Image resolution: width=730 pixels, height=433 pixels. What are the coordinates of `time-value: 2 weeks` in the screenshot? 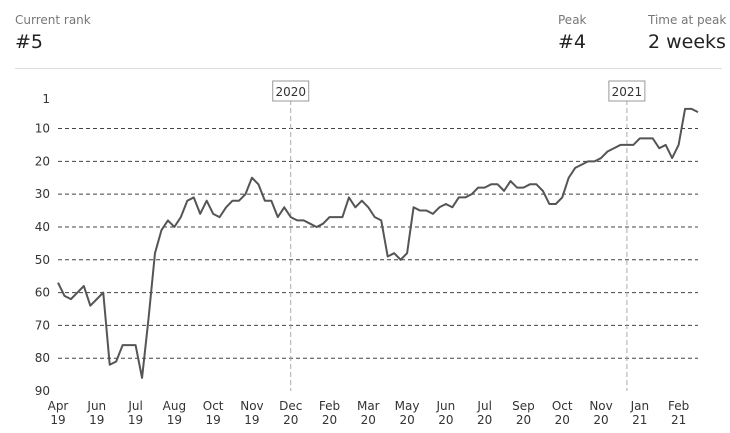 It's located at (687, 42).